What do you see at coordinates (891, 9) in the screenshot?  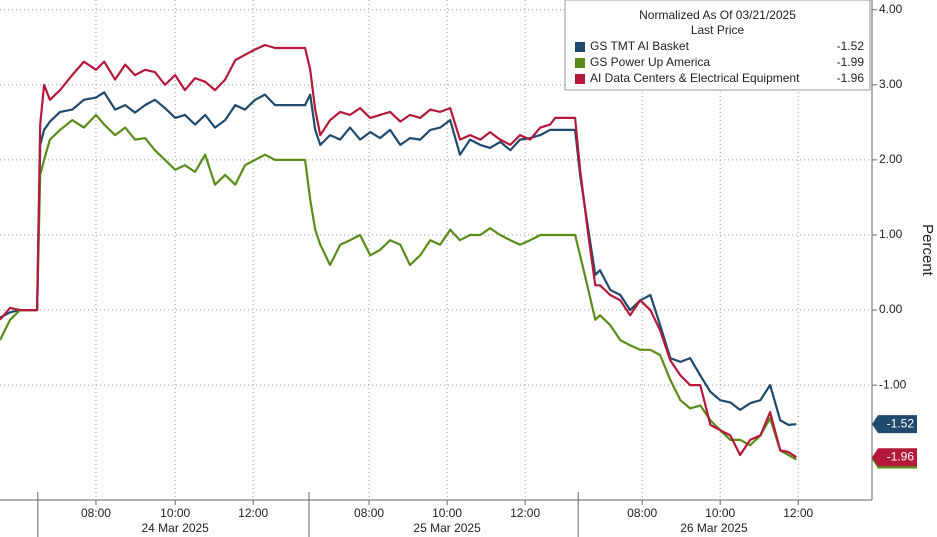 I see `y-tick-label: 4.00` at bounding box center [891, 9].